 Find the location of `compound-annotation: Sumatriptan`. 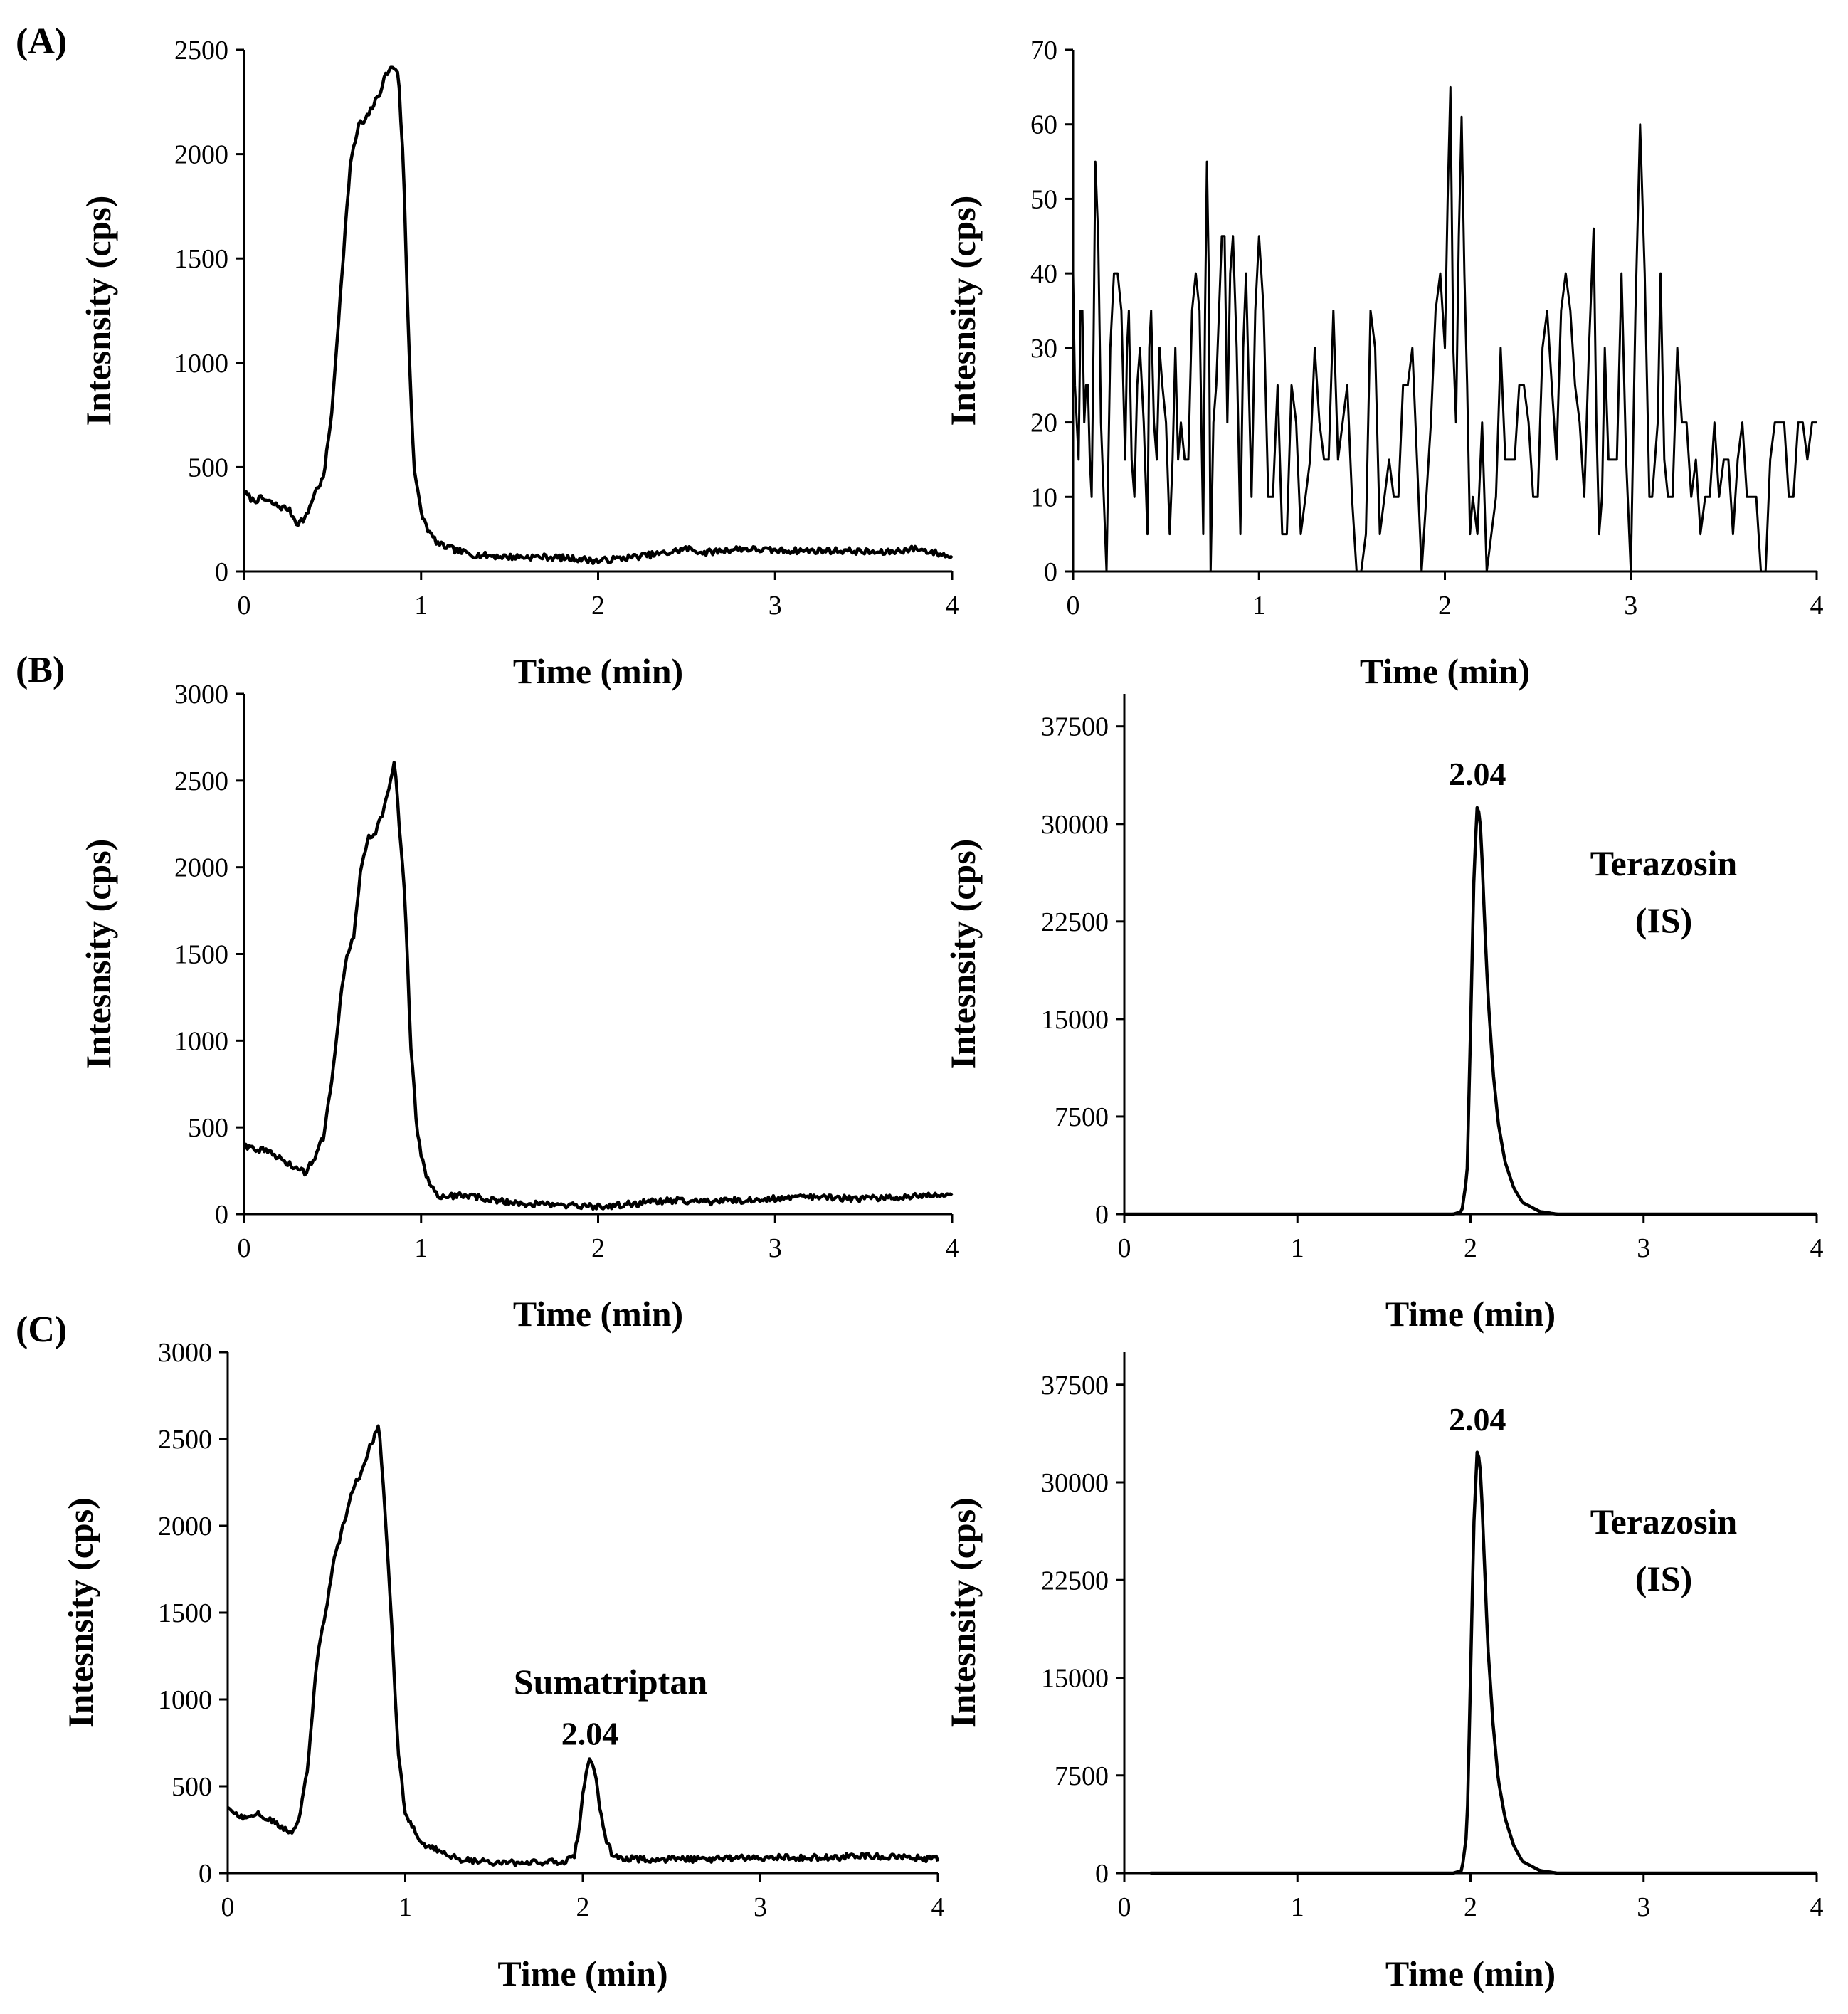

compound-annotation: Sumatriptan is located at coordinates (610, 1682).